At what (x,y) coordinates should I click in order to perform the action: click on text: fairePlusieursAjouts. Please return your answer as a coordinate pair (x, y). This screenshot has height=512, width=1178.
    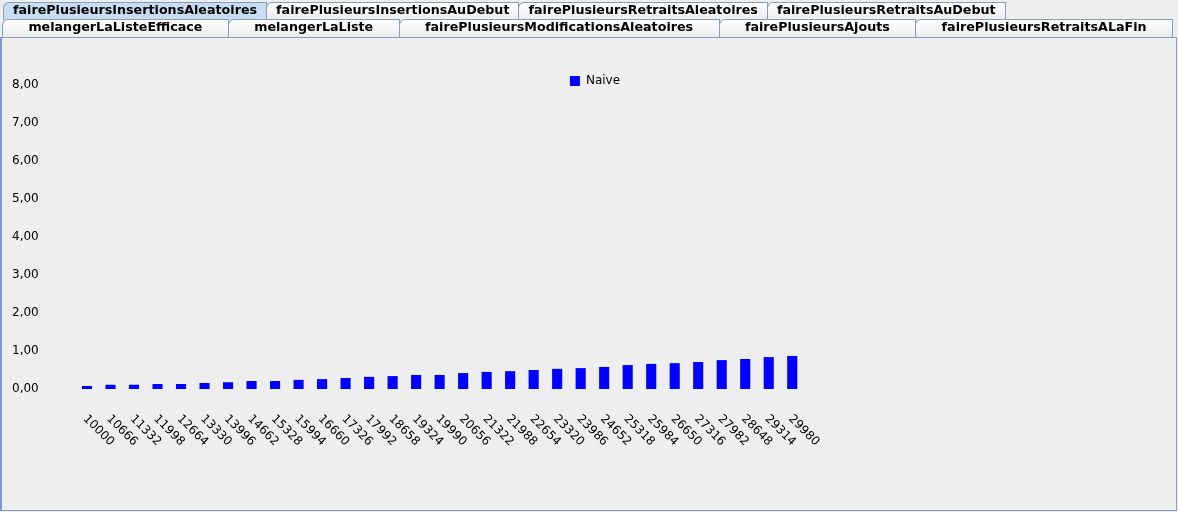
    Looking at the image, I should click on (817, 26).